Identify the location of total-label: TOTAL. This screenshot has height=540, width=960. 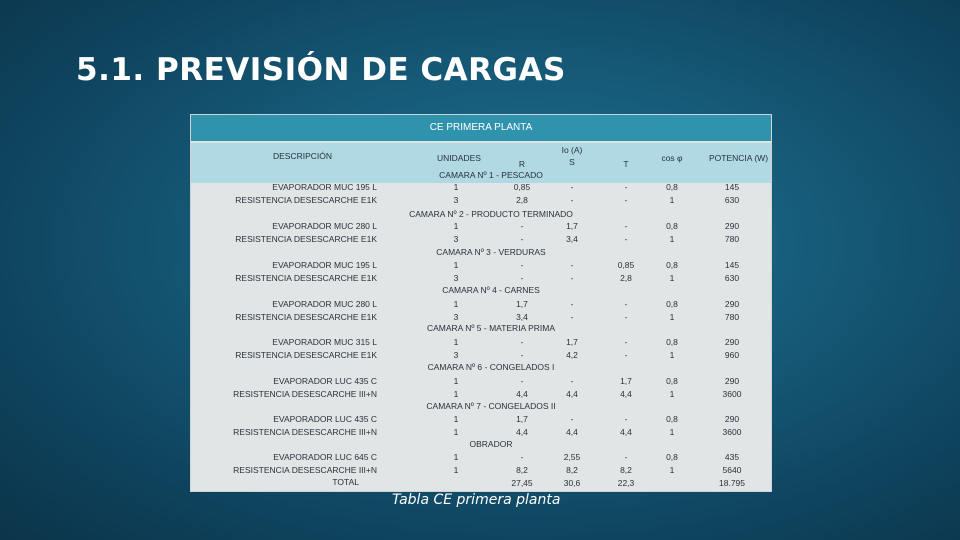
(345, 482).